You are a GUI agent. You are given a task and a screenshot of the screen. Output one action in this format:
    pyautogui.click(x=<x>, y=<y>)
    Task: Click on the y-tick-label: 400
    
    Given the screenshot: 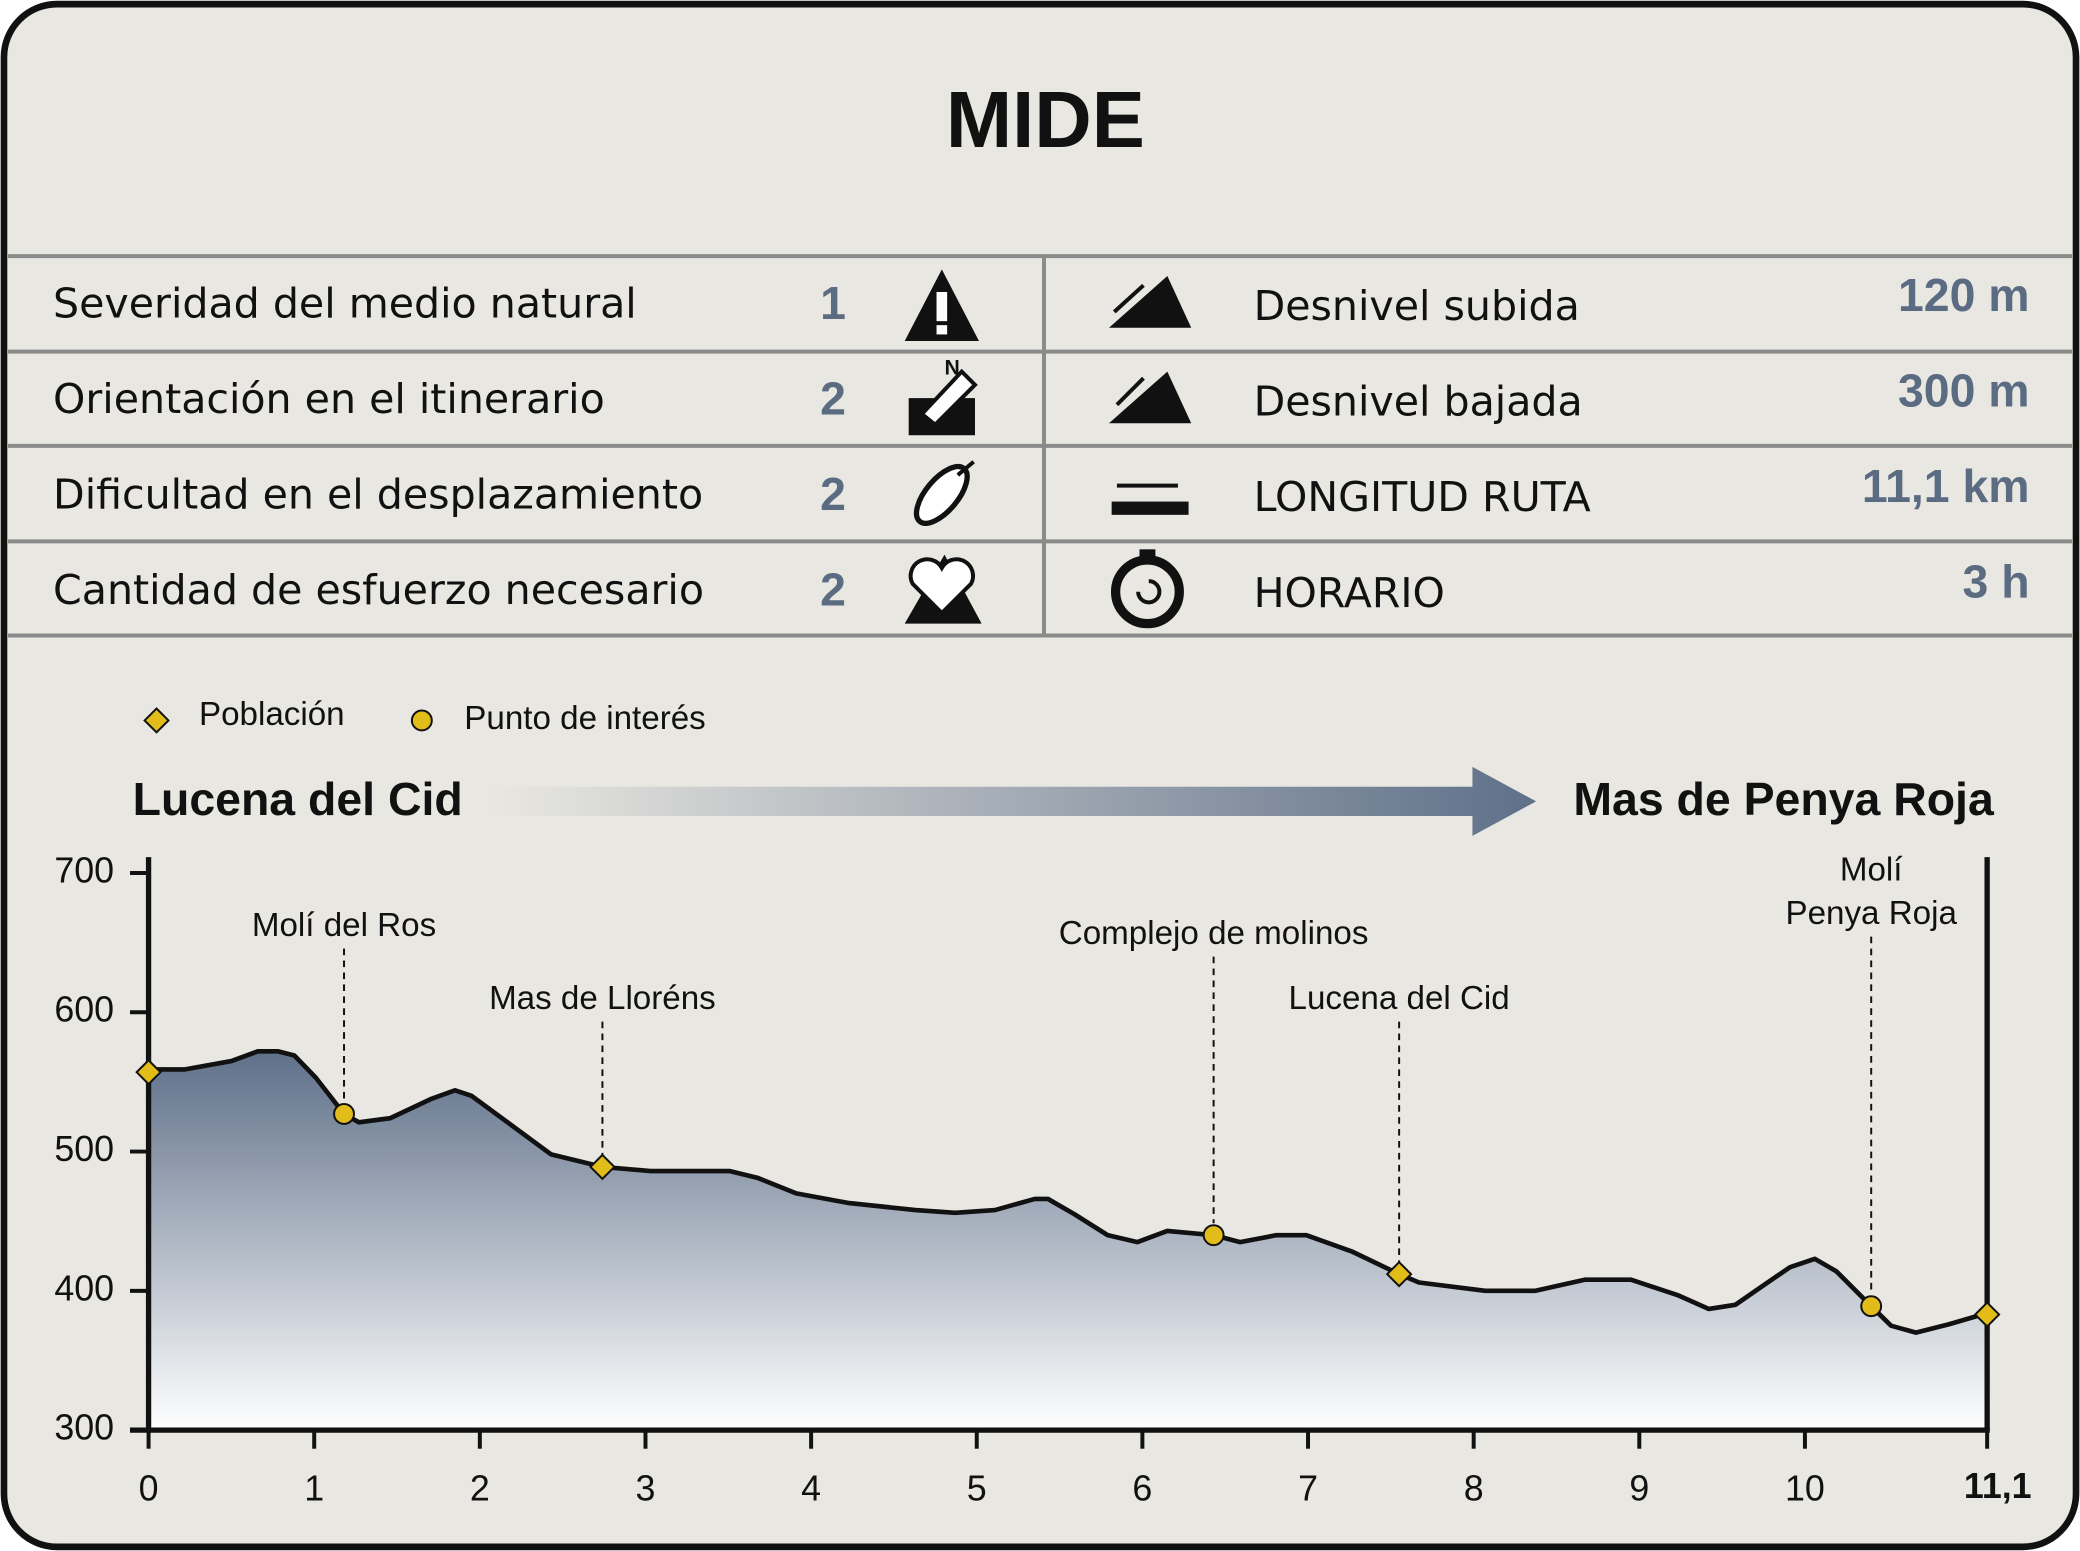 What is the action you would take?
    pyautogui.click(x=84, y=1288)
    